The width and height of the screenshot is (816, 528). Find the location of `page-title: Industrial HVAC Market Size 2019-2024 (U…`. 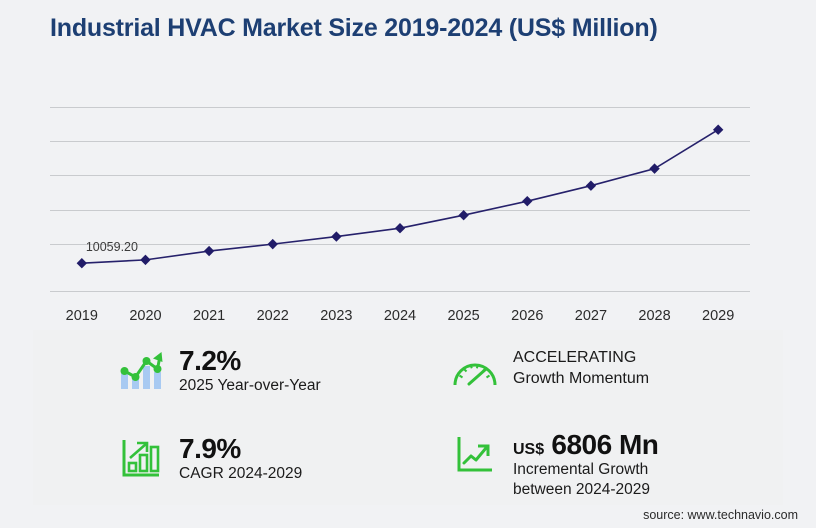

page-title: Industrial HVAC Market Size 2019-2024 (U… is located at coordinates (354, 28).